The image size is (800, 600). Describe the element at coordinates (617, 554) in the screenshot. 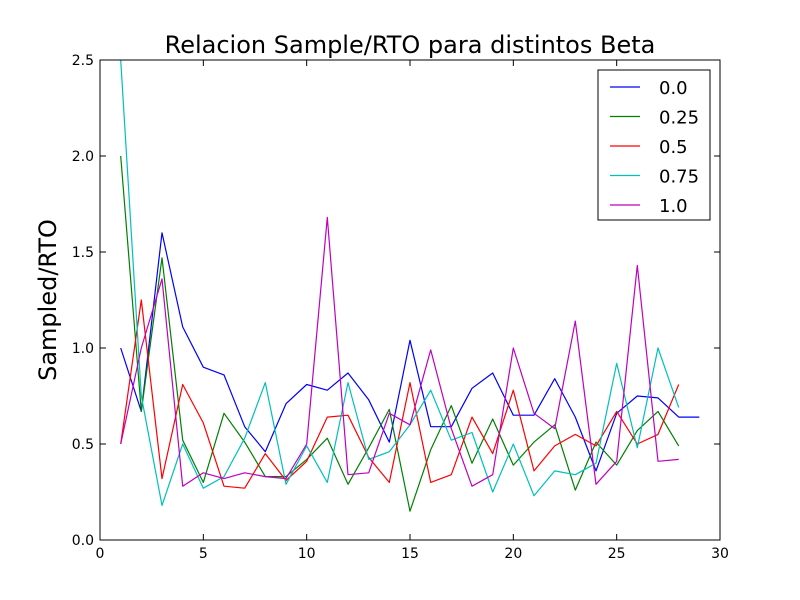

I see `x-tick-label: 25` at that location.